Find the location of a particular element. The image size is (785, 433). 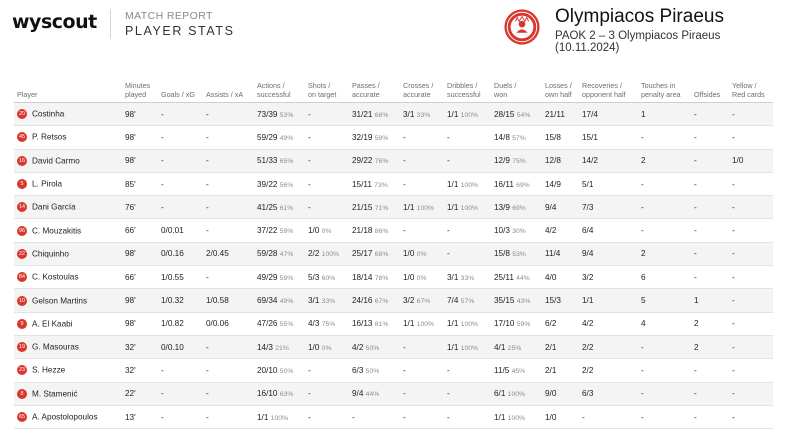

stat-cell: 0/0.06 is located at coordinates (231, 324).